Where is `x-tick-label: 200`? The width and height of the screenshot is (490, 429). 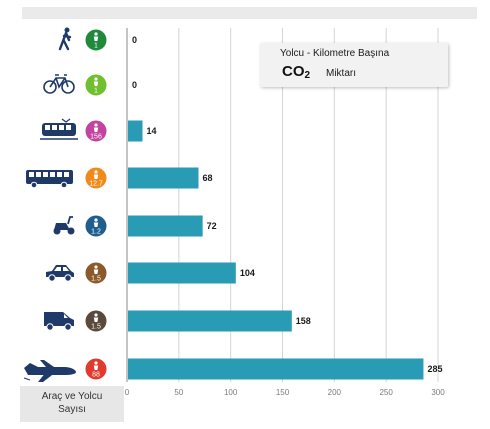
x-tick-label: 200 is located at coordinates (335, 392).